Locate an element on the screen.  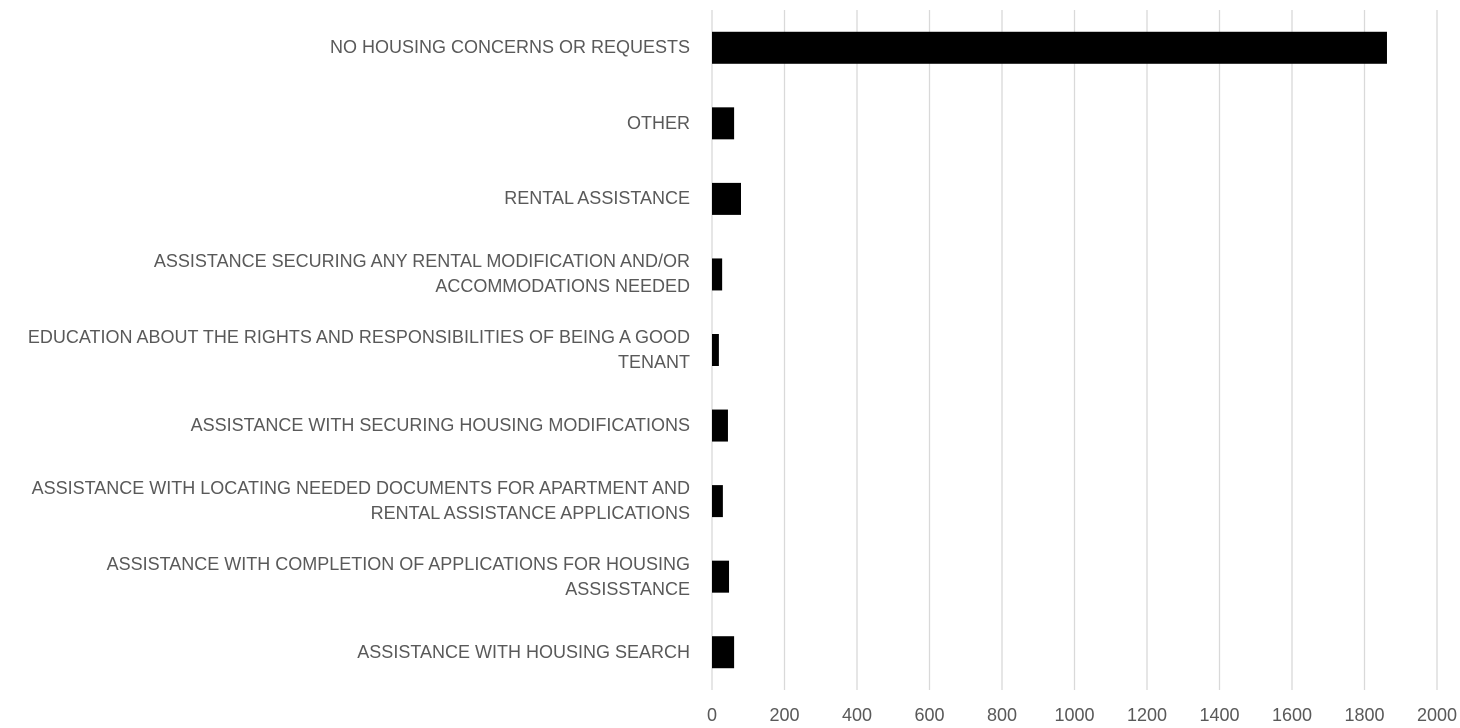
y-tick-label: OTHER is located at coordinates (658, 122).